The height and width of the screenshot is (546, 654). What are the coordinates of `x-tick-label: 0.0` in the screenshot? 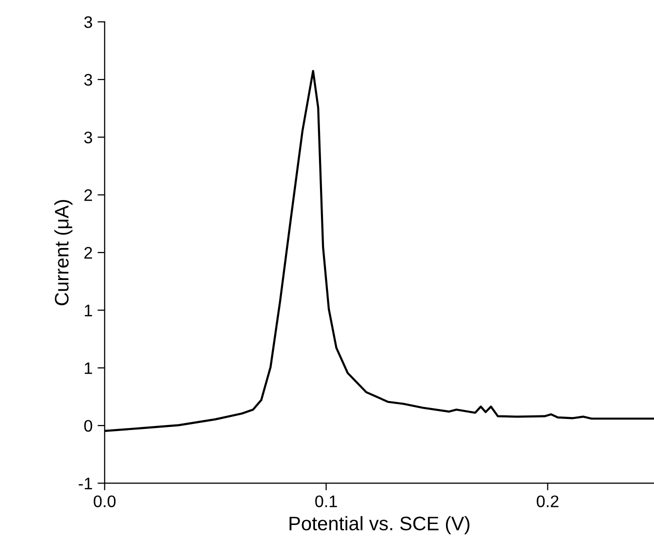 It's located at (105, 501).